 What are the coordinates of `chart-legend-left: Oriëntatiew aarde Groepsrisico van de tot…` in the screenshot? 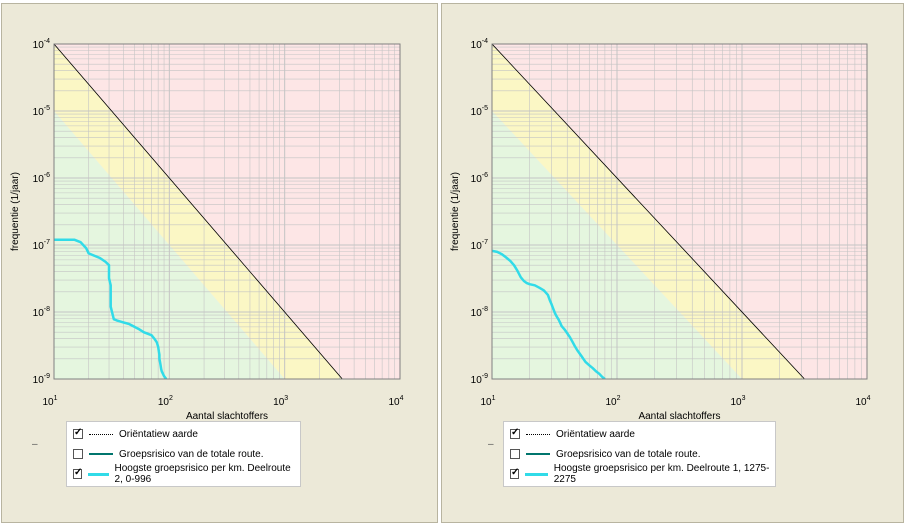 It's located at (183, 454).